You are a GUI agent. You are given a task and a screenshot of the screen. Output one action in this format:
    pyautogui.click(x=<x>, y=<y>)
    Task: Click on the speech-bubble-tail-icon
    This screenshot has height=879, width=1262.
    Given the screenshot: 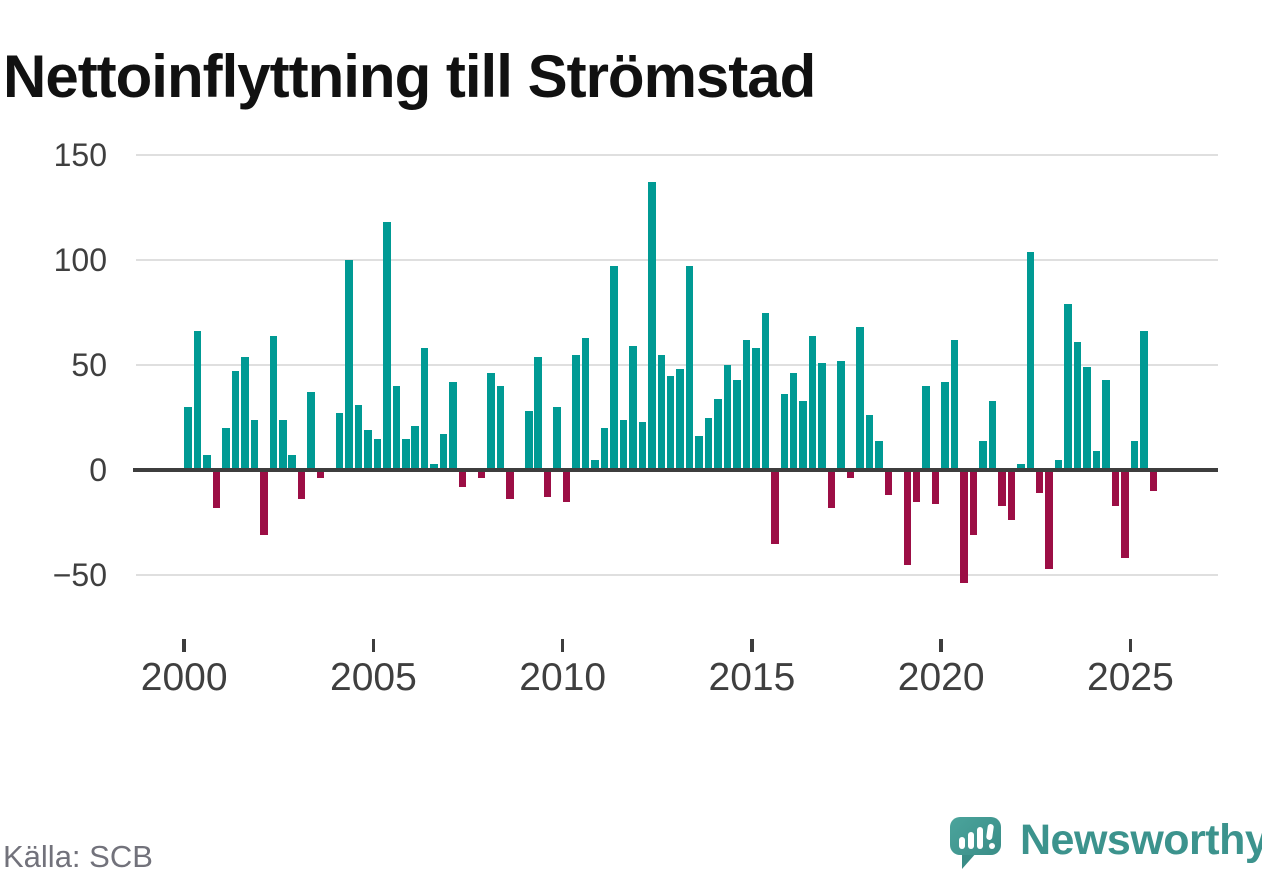 What is the action you would take?
    pyautogui.click(x=969, y=860)
    